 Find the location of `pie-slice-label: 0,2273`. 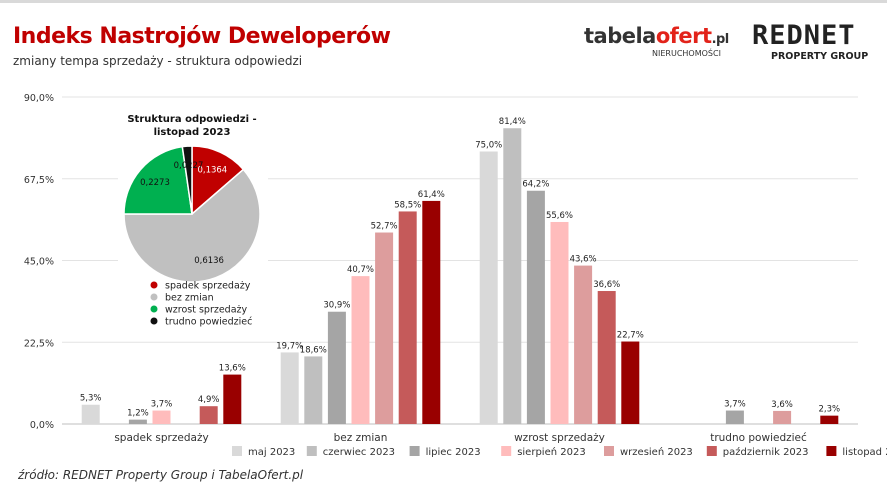

pie-slice-label: 0,2273 is located at coordinates (155, 183).